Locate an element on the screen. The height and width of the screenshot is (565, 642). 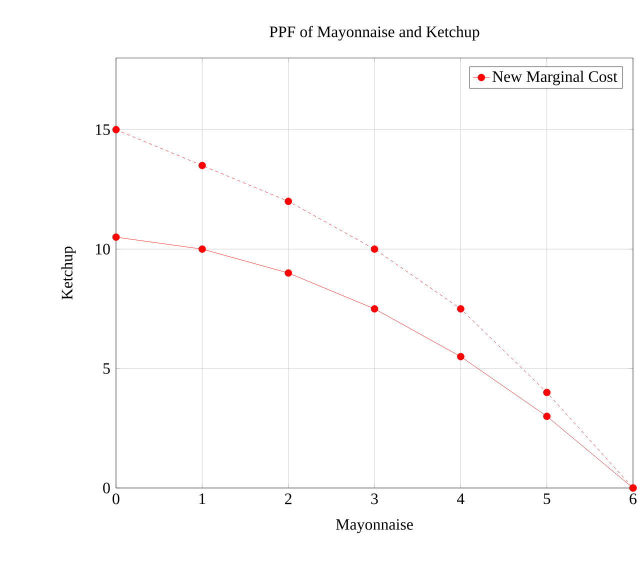
x-tick-label: 6 is located at coordinates (633, 499).